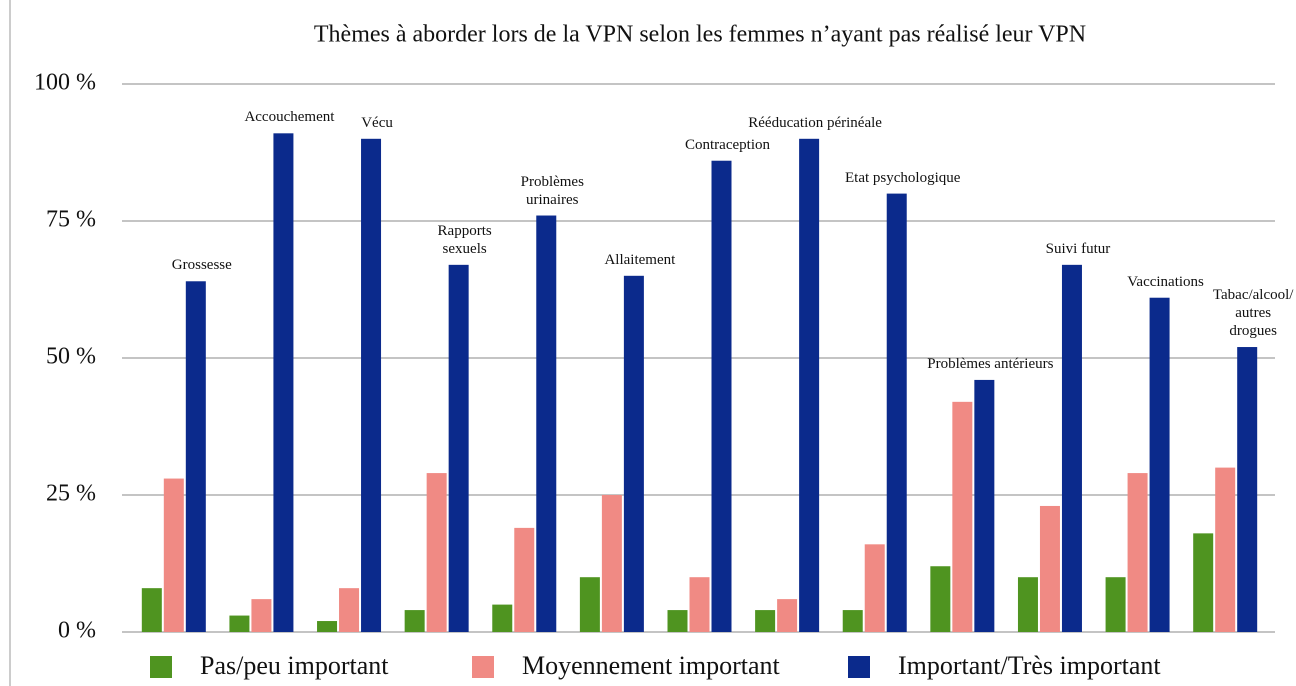 This screenshot has width=1296, height=686. I want to click on category-label: Rapports sexuels, so click(464, 239).